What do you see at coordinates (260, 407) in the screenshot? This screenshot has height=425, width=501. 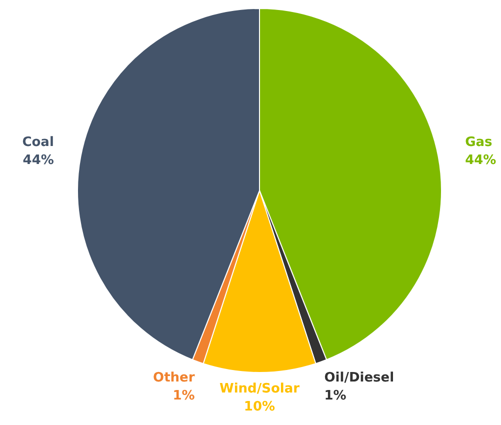 I see `data-label: 10%` at bounding box center [260, 407].